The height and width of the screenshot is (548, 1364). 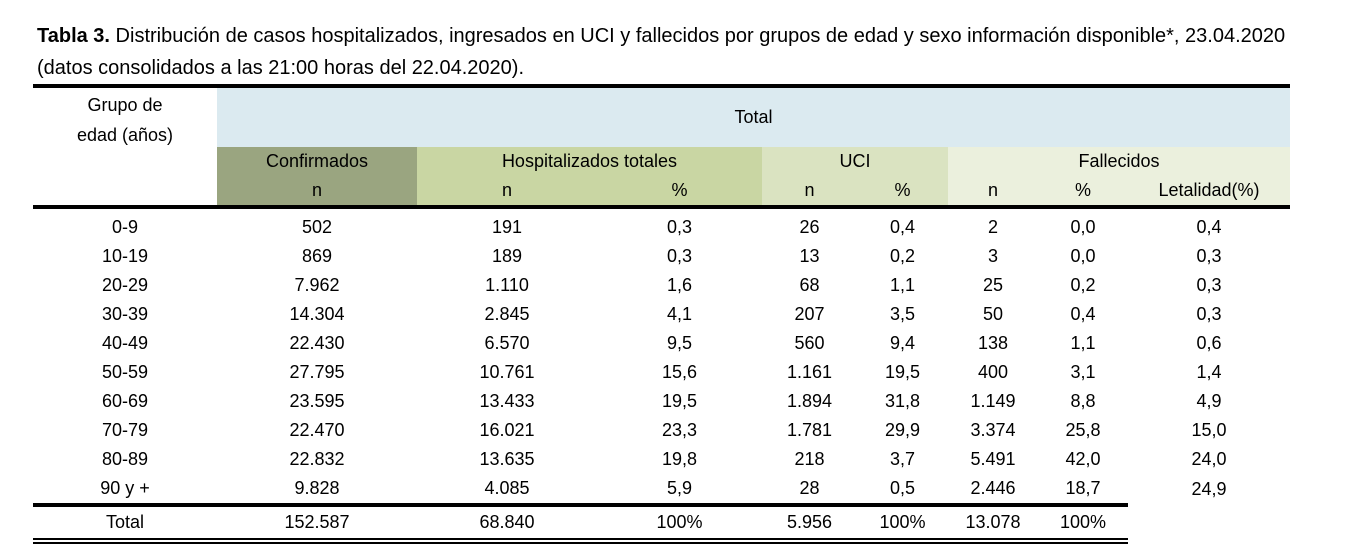 What do you see at coordinates (317, 488) in the screenshot?
I see `cell-confirmados-n: 9.828` at bounding box center [317, 488].